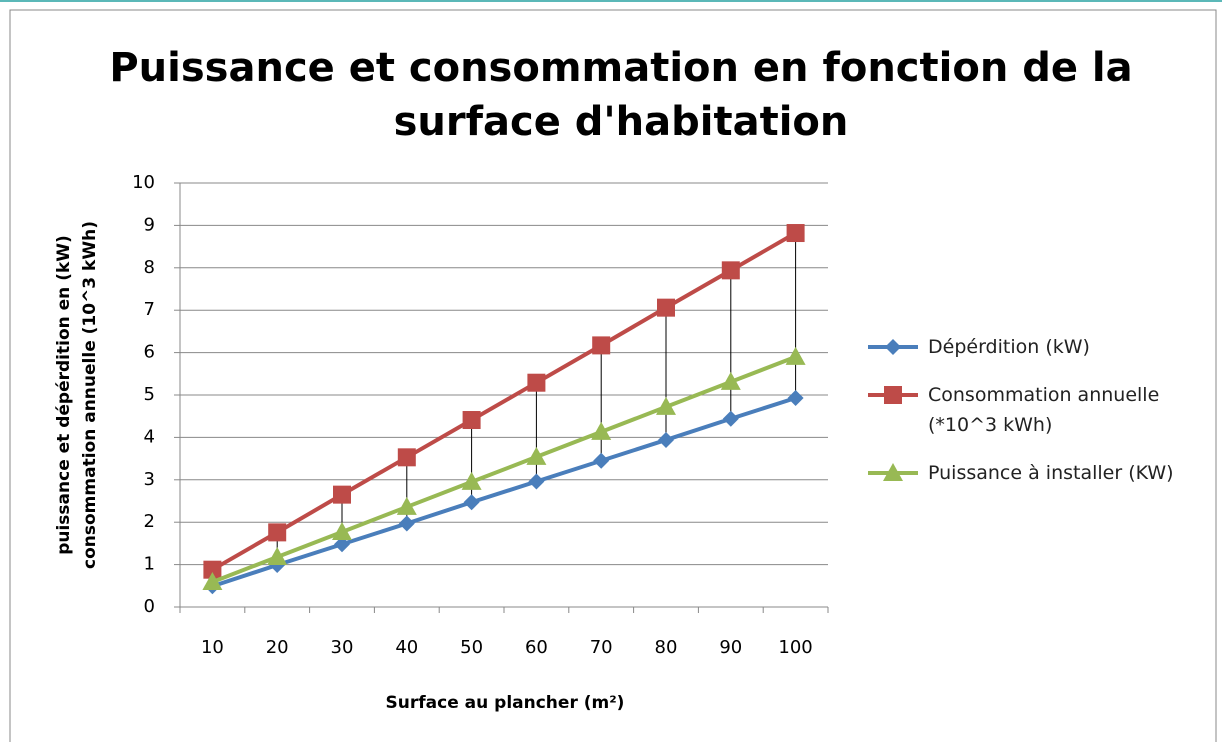 This screenshot has height=746, width=1222. I want to click on legend-item: Consommation annuelle (*10^3 kWh), so click(1041, 410).